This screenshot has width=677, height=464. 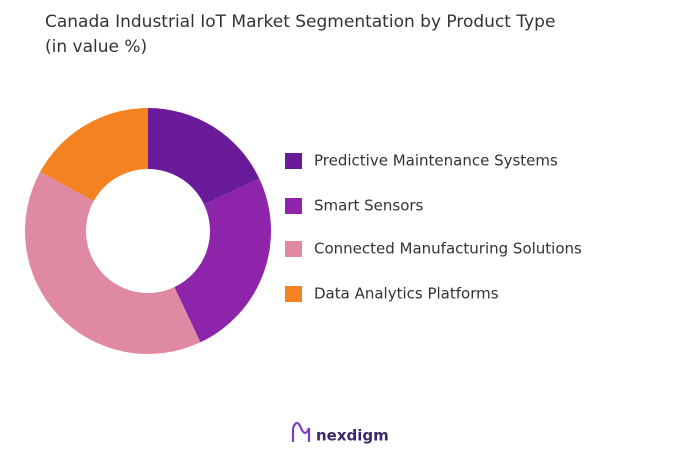 I want to click on brand-logo, so click(x=301, y=431).